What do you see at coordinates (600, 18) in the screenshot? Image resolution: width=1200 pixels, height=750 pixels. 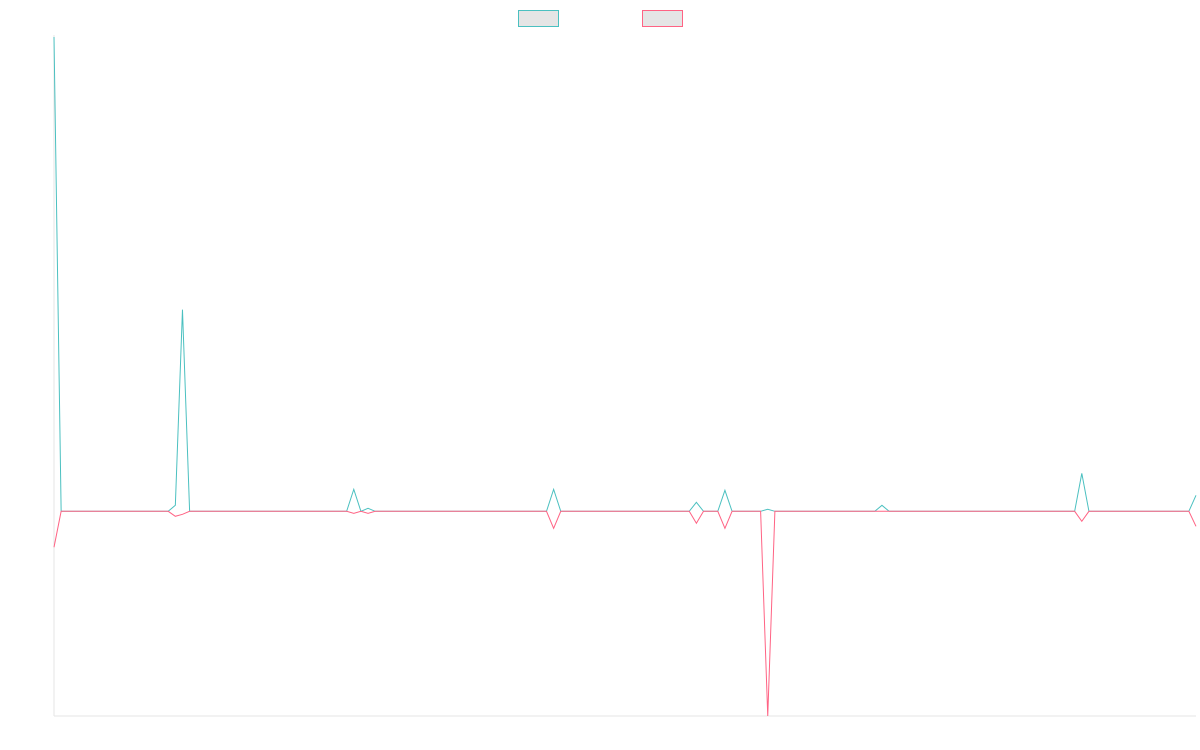 I see `legend` at bounding box center [600, 18].